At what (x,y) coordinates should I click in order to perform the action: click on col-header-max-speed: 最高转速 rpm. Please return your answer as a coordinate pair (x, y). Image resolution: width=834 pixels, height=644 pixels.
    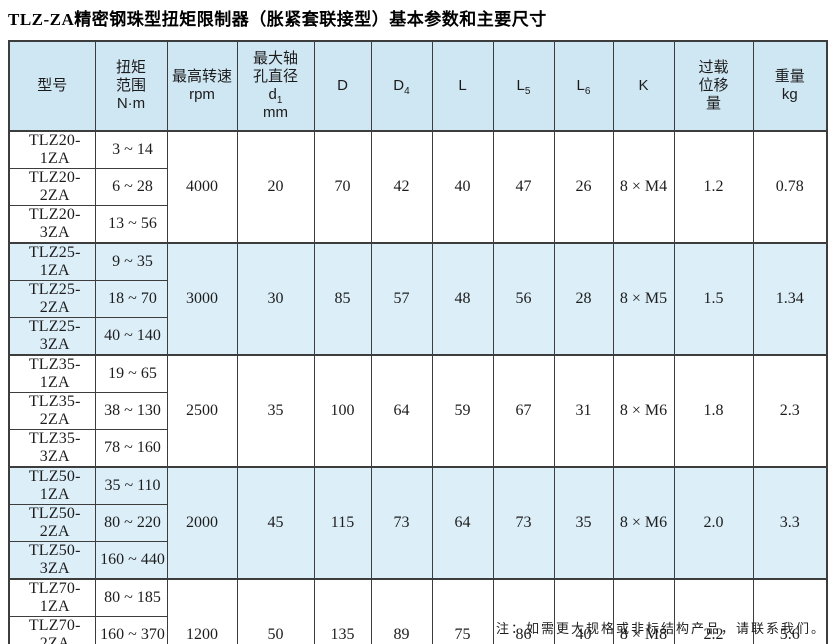
    Looking at the image, I should click on (202, 86).